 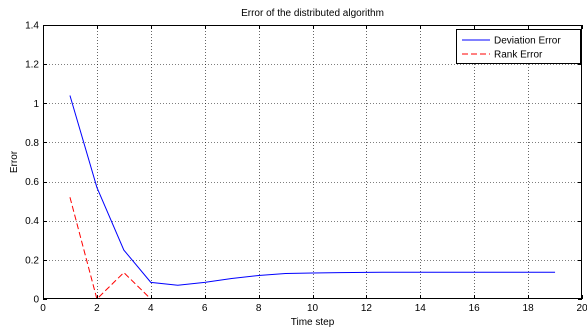 I want to click on legend-entry-deviation-error: Deviation Error, so click(x=527, y=41).